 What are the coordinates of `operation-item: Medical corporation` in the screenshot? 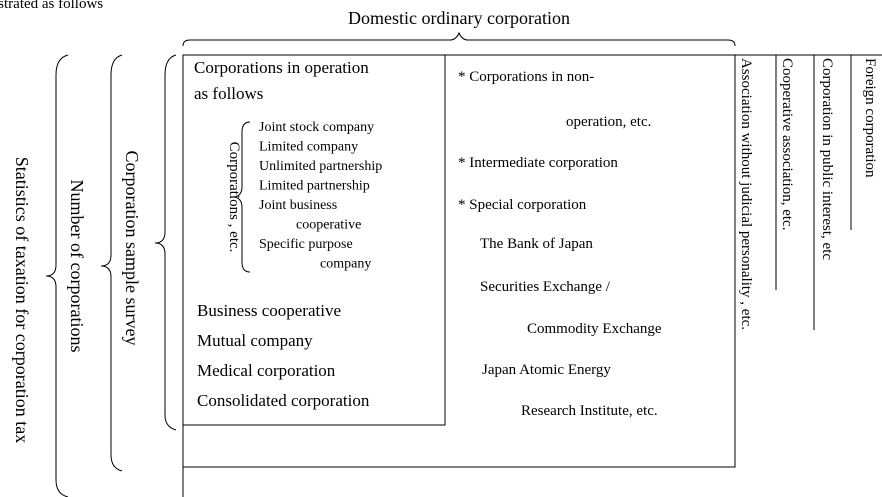 It's located at (266, 370).